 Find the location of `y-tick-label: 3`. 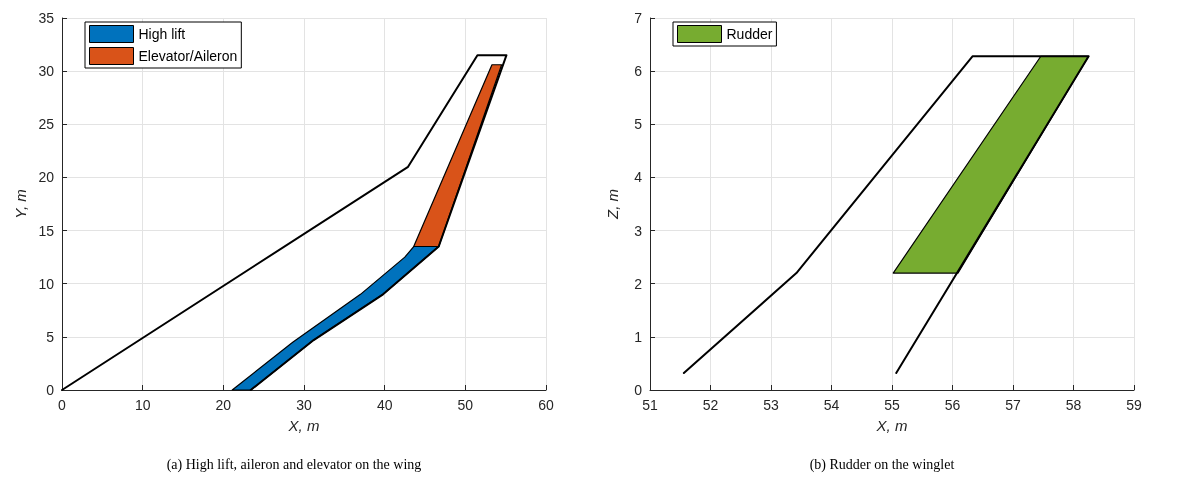

y-tick-label: 3 is located at coordinates (638, 230).